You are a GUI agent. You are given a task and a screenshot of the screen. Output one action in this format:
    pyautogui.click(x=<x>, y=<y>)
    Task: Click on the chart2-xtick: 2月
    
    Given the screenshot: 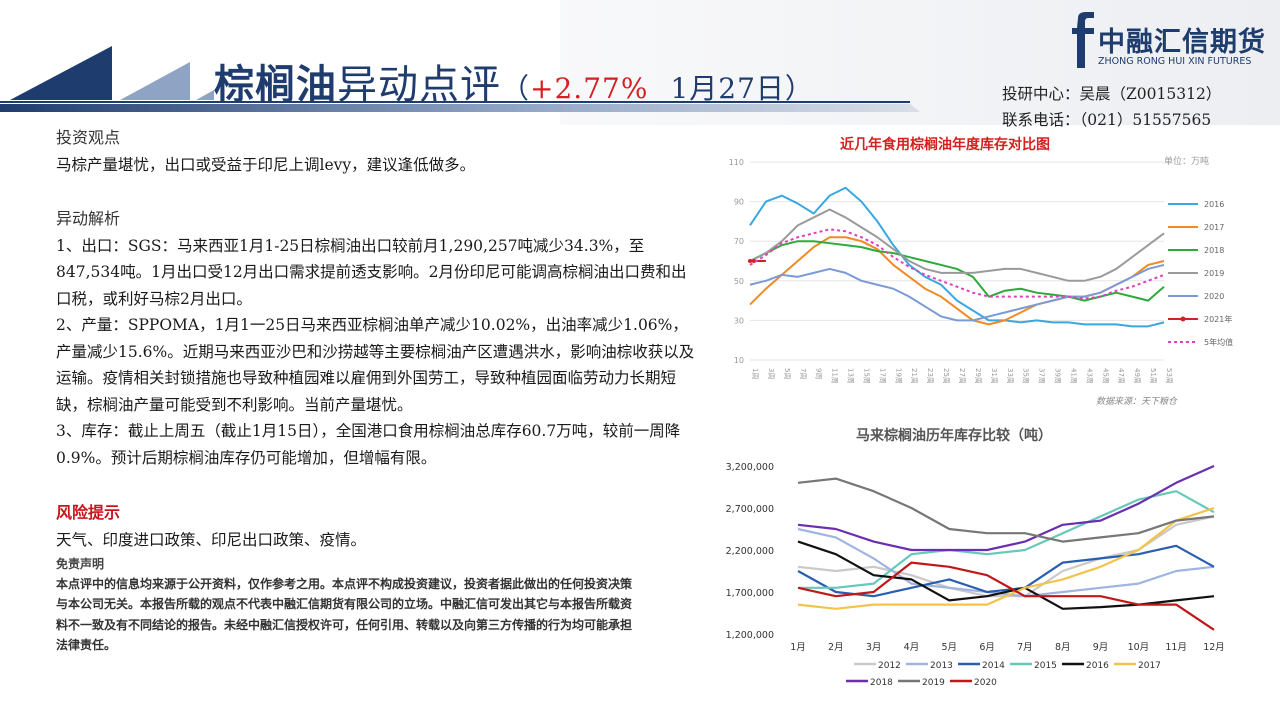 What is the action you would take?
    pyautogui.click(x=836, y=647)
    